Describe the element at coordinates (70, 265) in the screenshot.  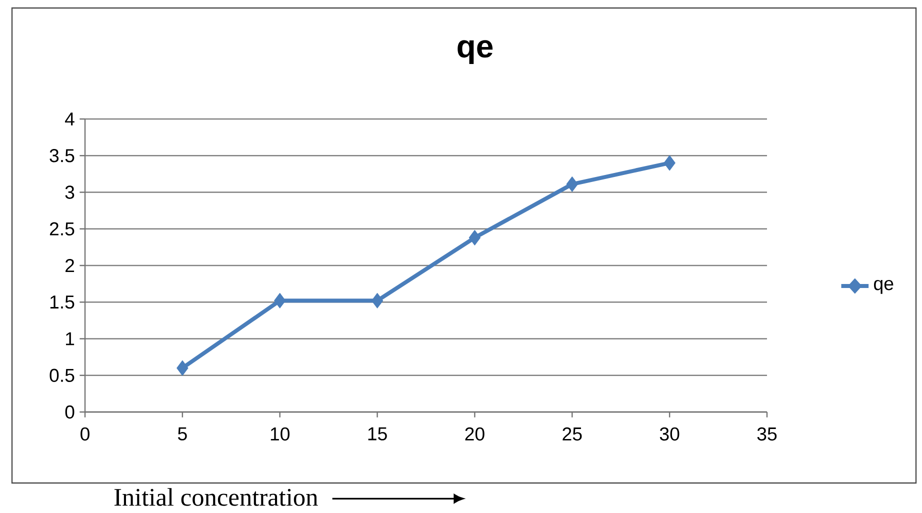
I see `y-tick-label: 2` at that location.